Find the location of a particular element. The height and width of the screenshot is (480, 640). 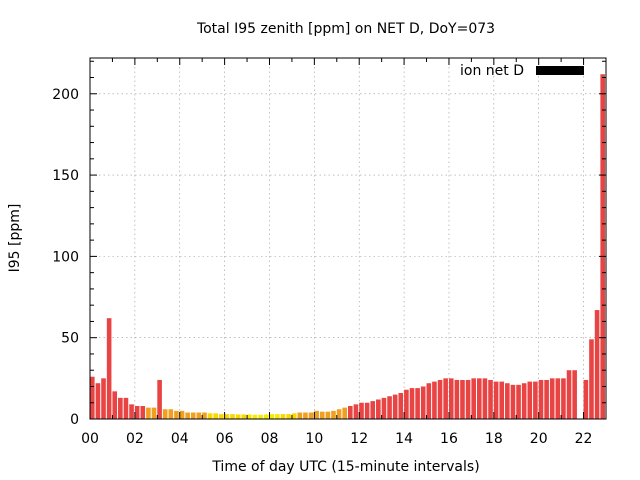

x-tick-label: 04 is located at coordinates (180, 439).